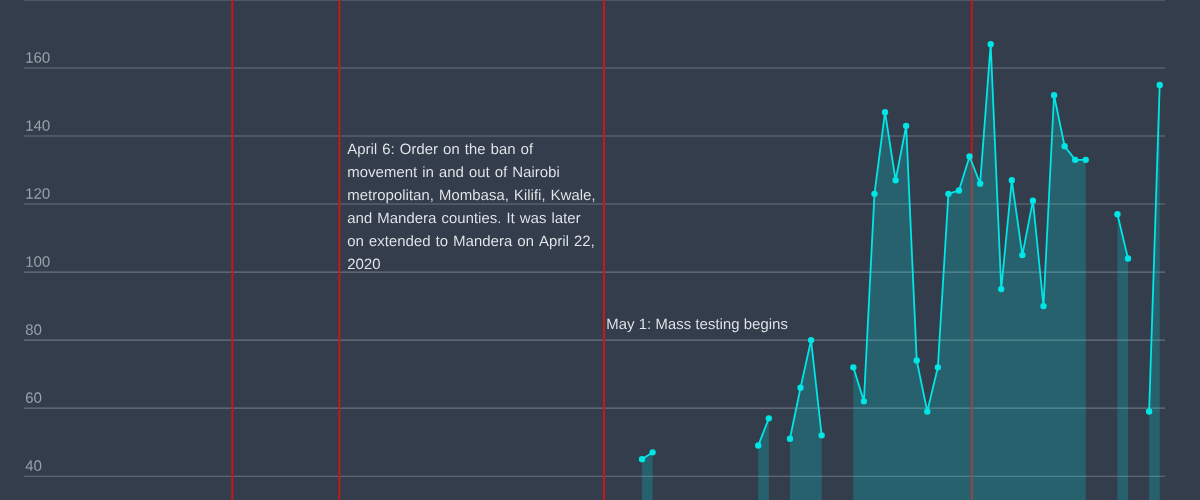  I want to click on y-tick-label: 60, so click(33, 397).